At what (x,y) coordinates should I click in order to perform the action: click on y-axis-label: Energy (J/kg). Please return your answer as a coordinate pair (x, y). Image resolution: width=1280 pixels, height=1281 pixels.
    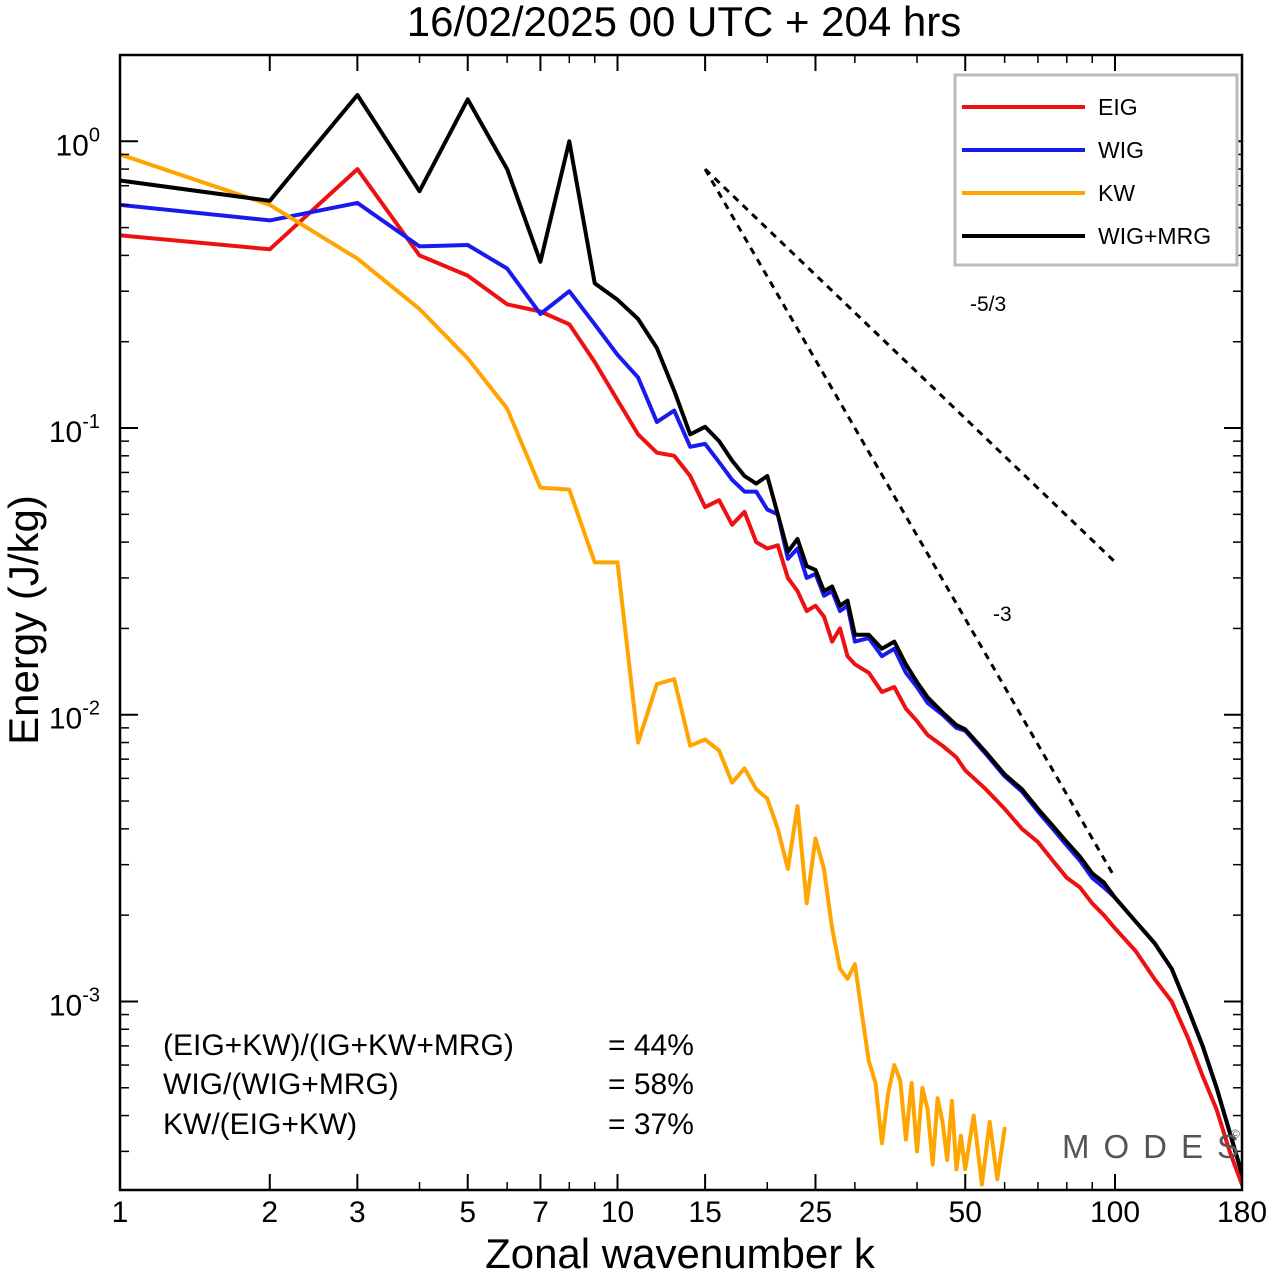
    Looking at the image, I should click on (23, 620).